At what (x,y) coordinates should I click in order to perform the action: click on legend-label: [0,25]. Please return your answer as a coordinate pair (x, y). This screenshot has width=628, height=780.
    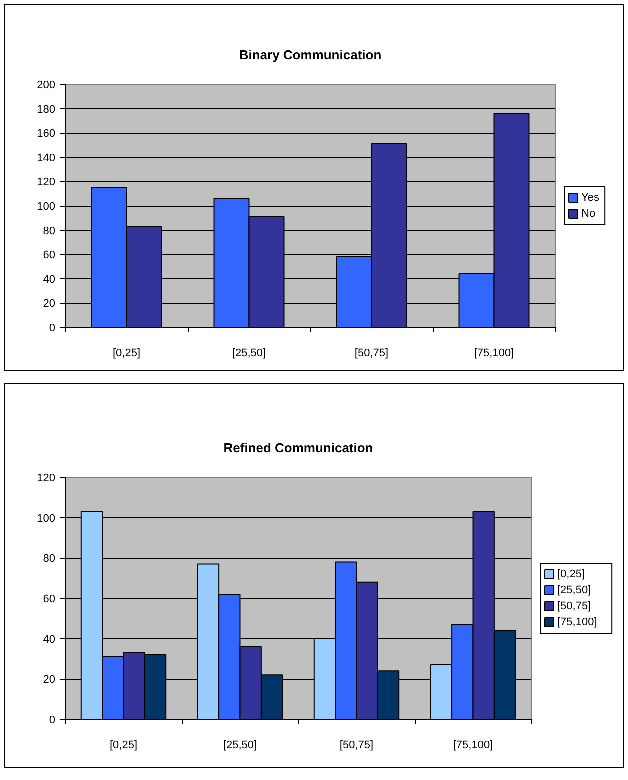
    Looking at the image, I should click on (572, 574).